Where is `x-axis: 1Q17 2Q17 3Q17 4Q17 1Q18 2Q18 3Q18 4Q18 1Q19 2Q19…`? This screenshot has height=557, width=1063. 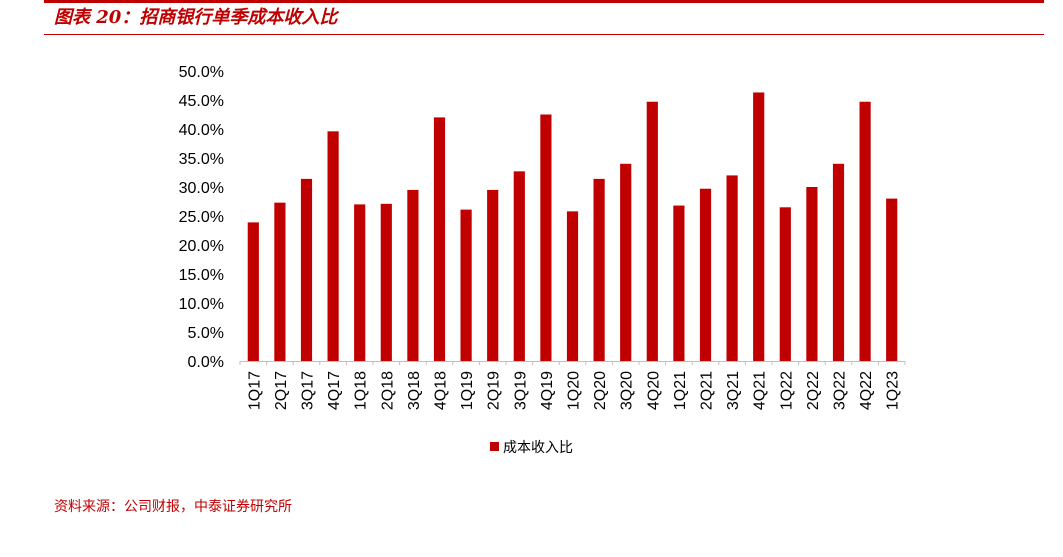
x-axis: 1Q17 2Q17 3Q17 4Q17 1Q18 2Q18 3Q18 4Q18 1Q19 2Q19… is located at coordinates (572, 385).